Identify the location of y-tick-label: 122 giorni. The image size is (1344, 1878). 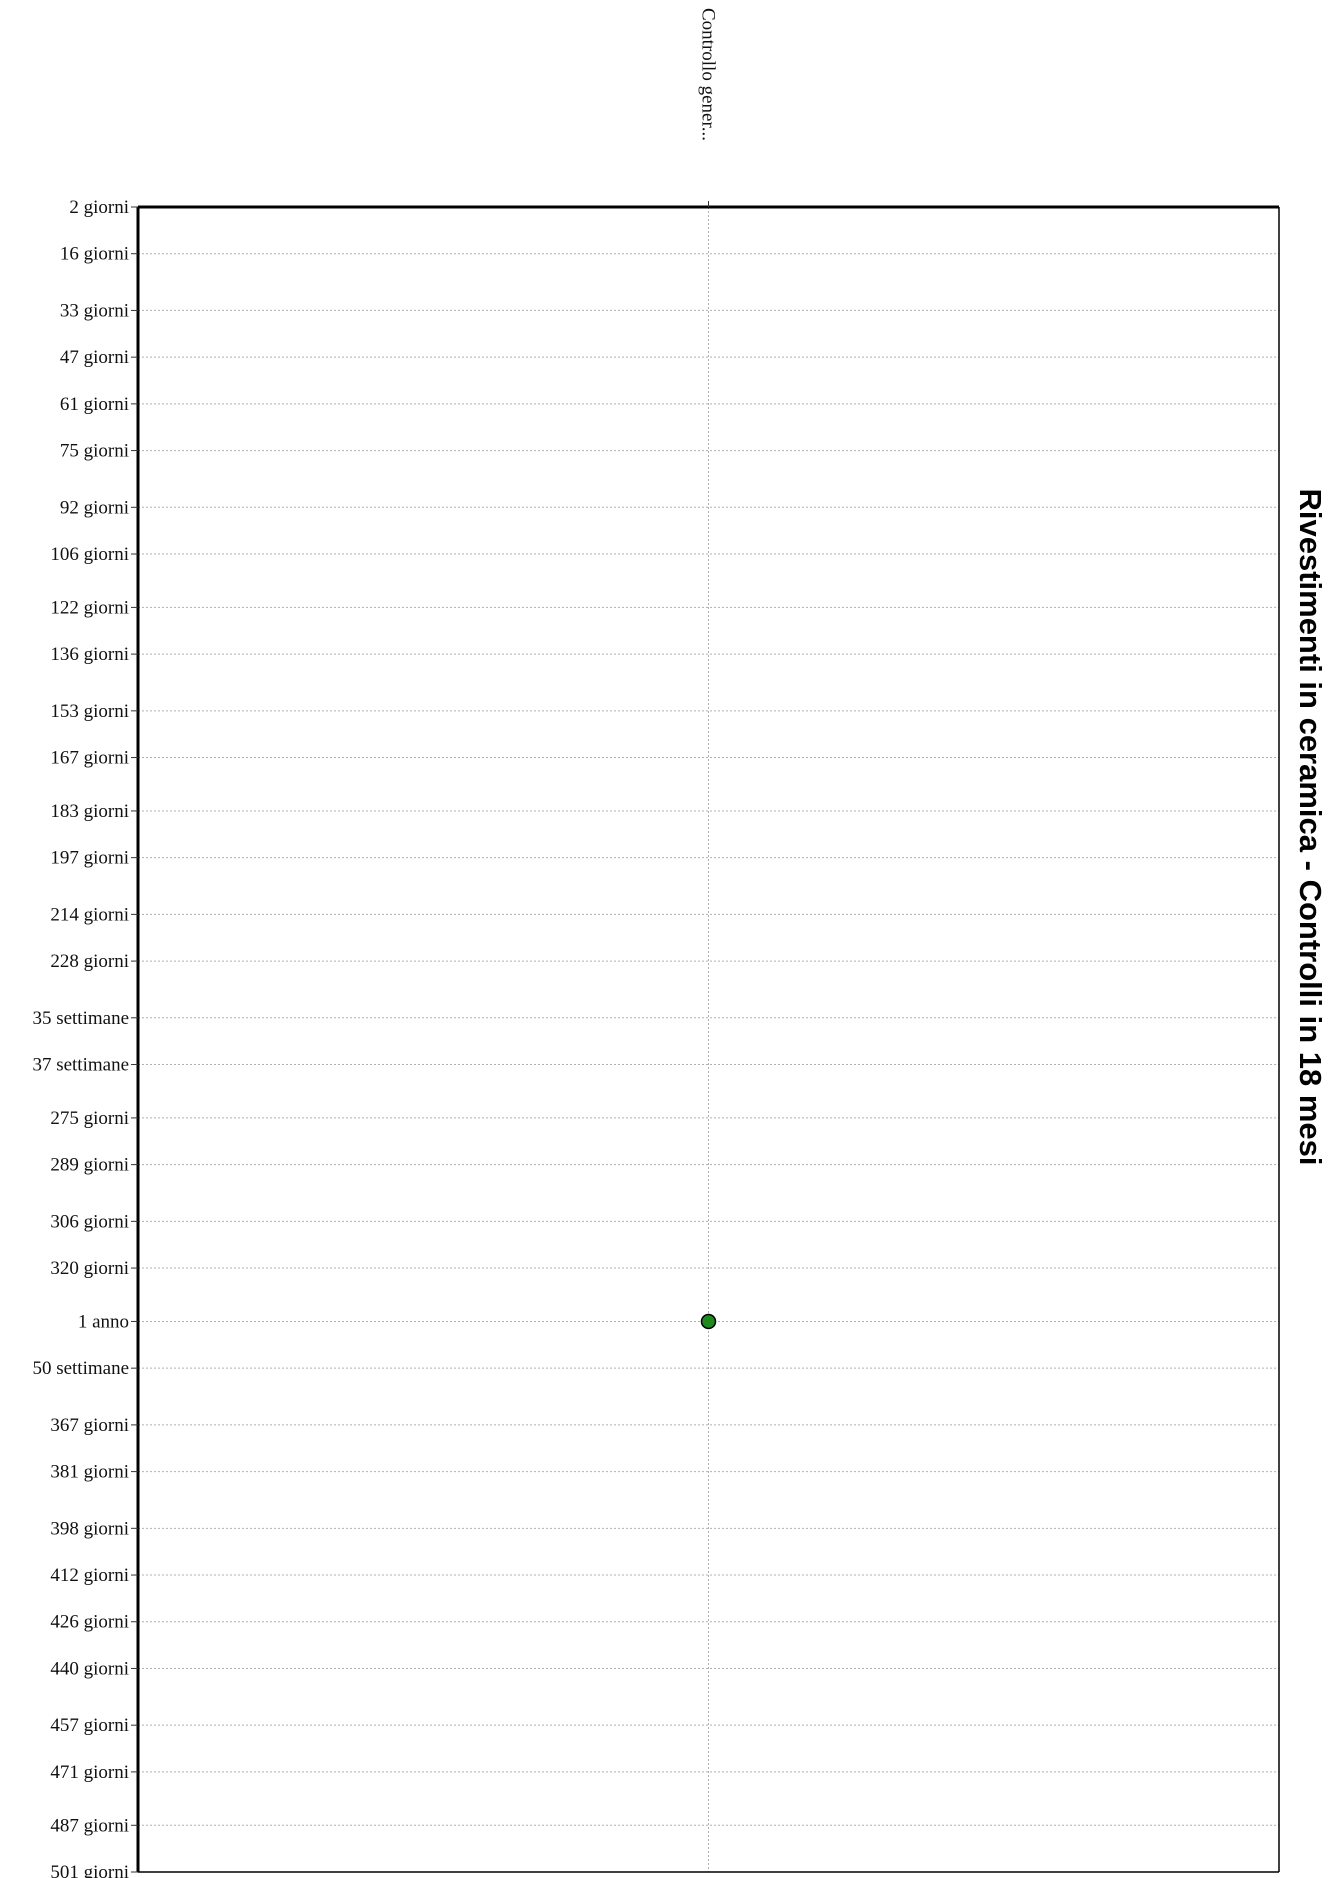
(89, 607).